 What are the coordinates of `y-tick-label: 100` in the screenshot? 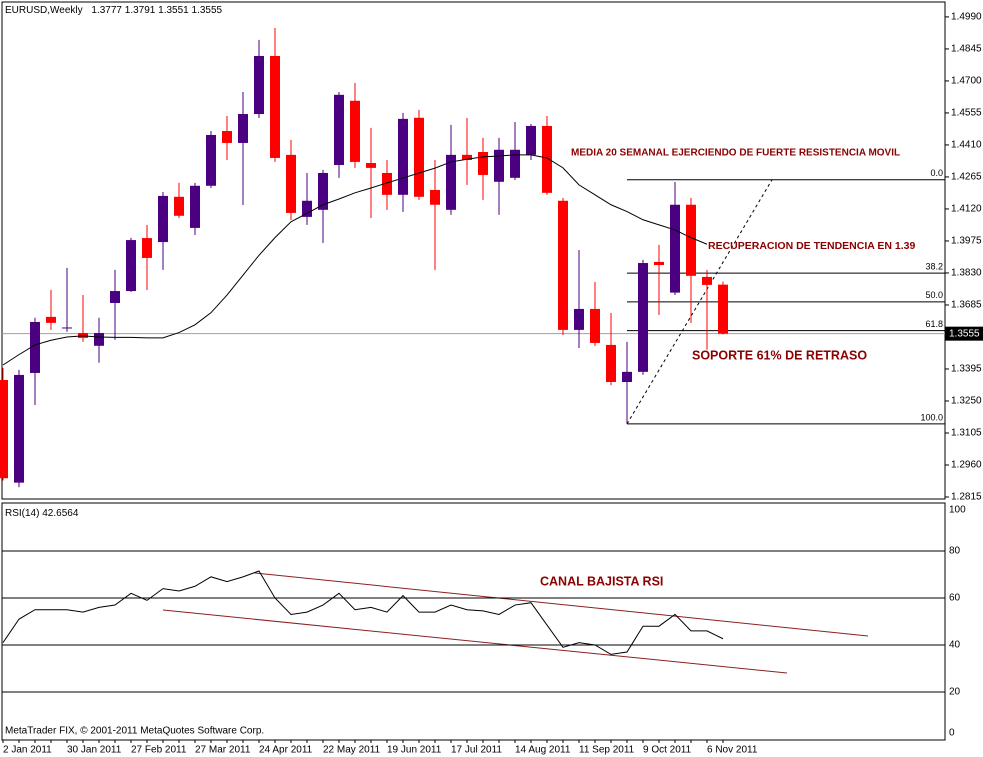 It's located at (957, 510).